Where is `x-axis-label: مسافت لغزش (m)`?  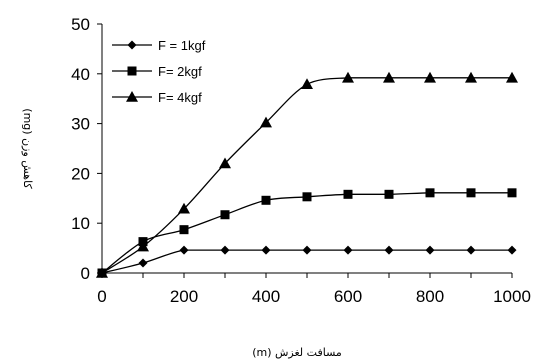 x-axis-label: مسافت لغزش (m) is located at coordinates (297, 352).